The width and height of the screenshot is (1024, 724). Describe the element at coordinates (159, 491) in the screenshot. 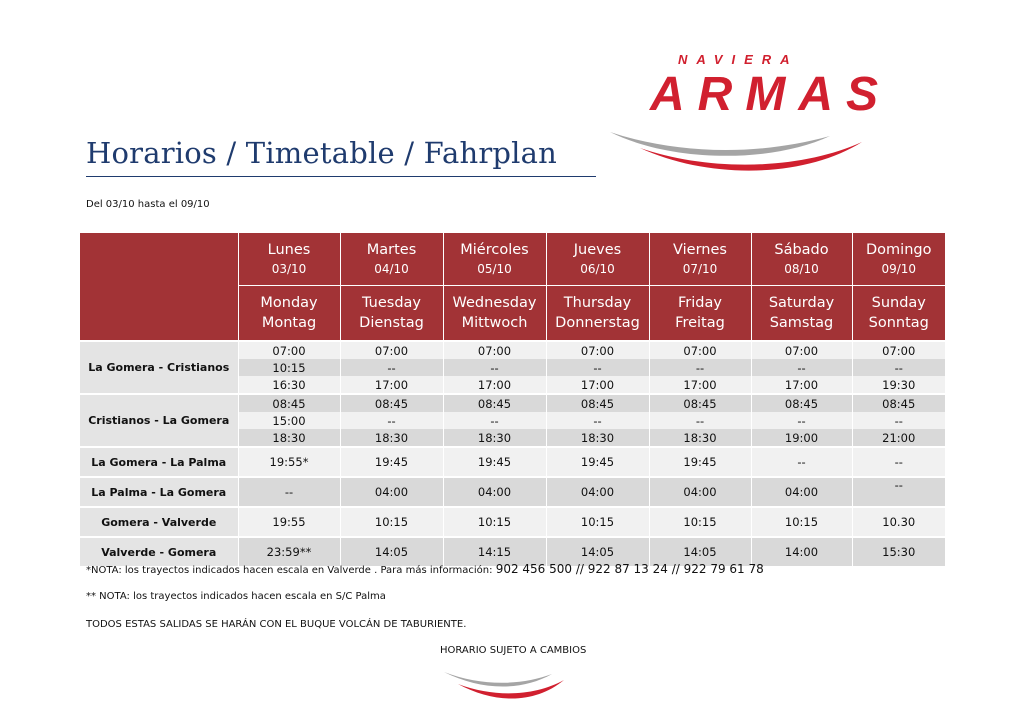

I see `route-name: La Palma - La Gomera` at that location.